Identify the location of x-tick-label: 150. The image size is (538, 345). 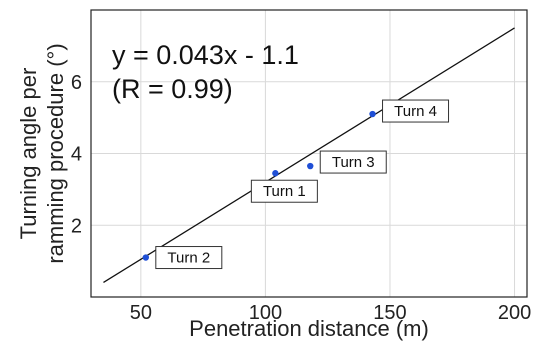
(389, 313).